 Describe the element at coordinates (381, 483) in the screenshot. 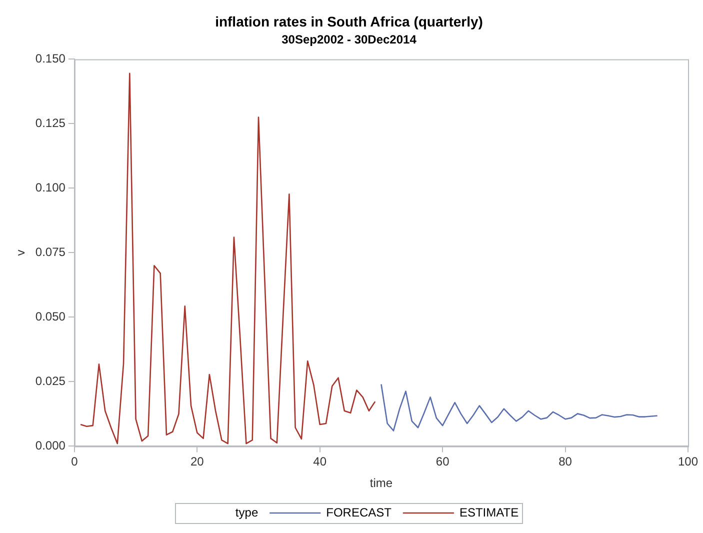

I see `x-axis-title: time` at that location.